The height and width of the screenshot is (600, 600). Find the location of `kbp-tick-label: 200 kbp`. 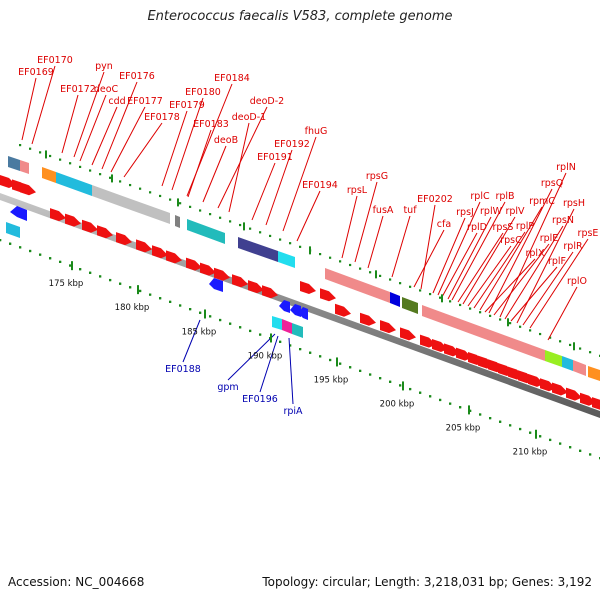

kbp-tick-label: 200 kbp is located at coordinates (397, 404).